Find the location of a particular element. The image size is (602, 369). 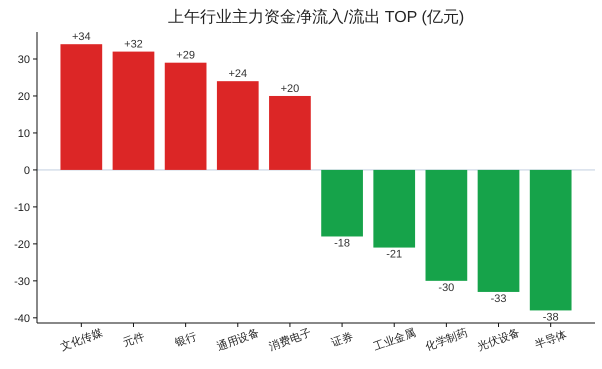

x-tick-label: 半导体 is located at coordinates (551, 340).